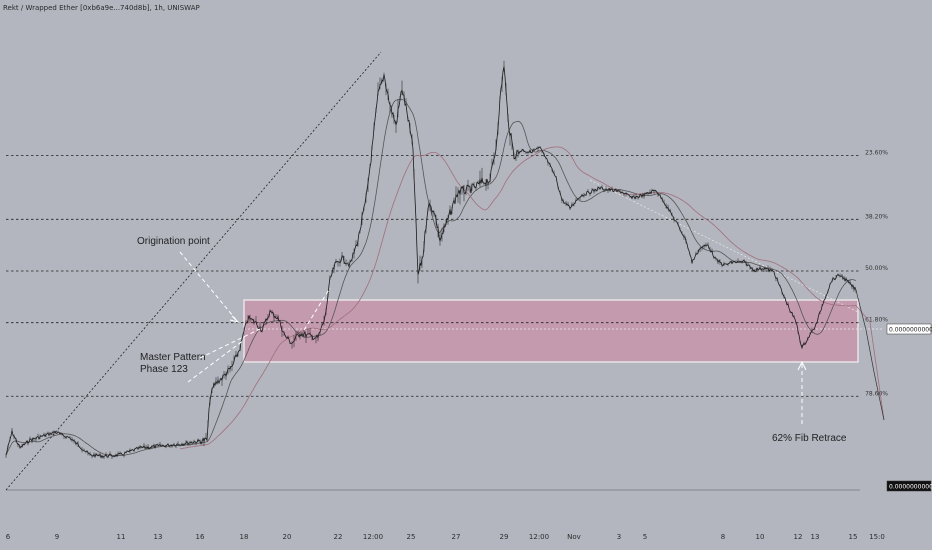  I want to click on value-zone-rect, so click(551, 331).